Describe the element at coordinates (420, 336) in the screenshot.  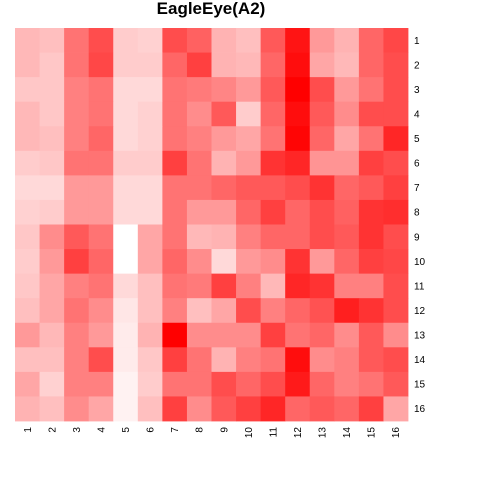
I see `y-tick-label: 13` at that location.